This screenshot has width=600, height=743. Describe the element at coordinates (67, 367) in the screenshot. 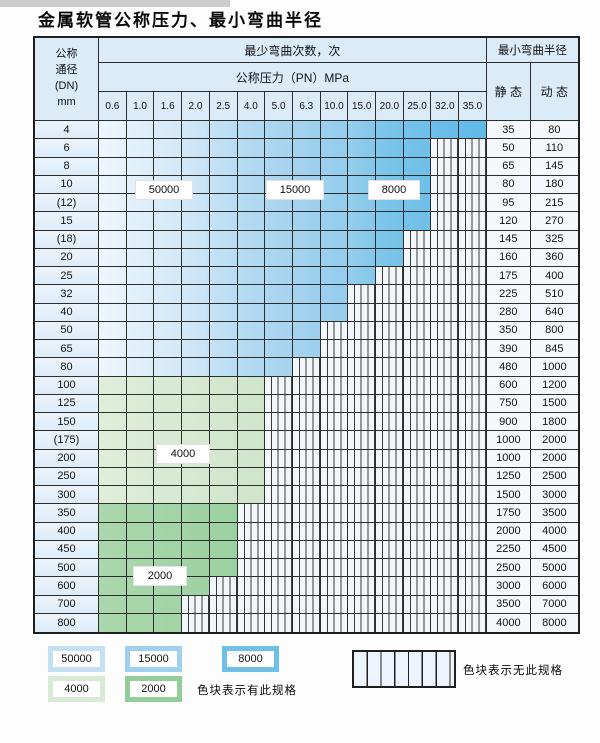

I see `dn-cell: 80` at that location.